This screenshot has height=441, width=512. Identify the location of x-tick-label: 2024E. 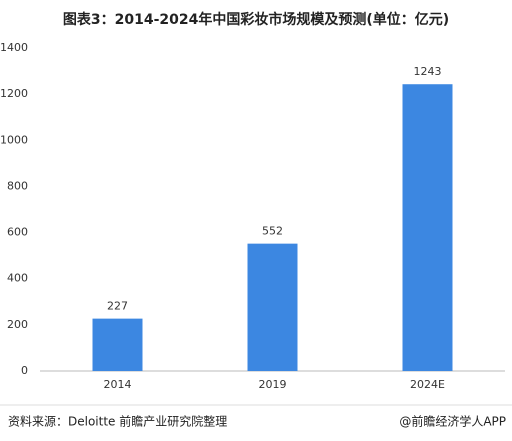
(427, 384).